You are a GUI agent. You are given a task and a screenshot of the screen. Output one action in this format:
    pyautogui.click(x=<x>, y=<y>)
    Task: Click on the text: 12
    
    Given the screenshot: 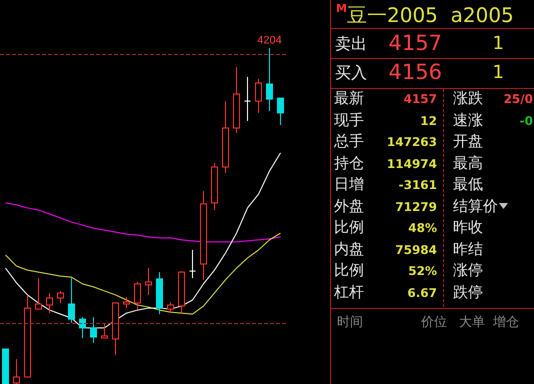 What is the action you would take?
    pyautogui.click(x=428, y=121)
    